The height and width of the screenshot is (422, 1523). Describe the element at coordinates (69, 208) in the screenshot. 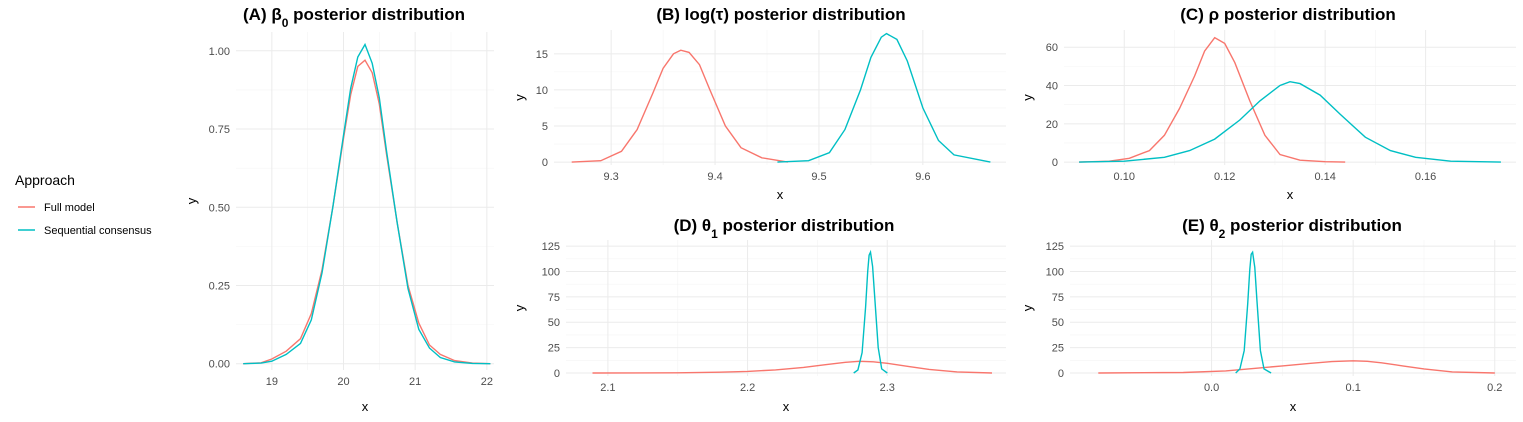

I see `legend-label-full-model: Full model` at that location.